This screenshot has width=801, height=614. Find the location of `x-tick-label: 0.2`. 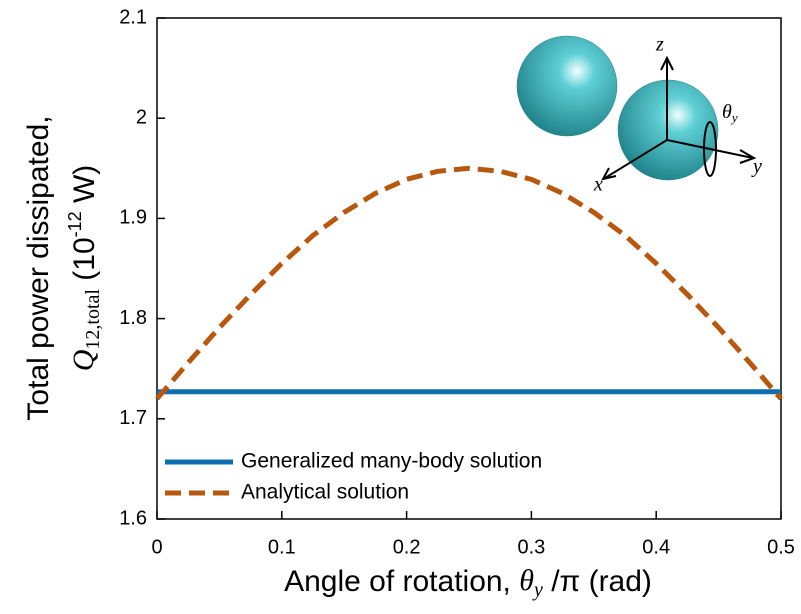

x-tick-label: 0.2 is located at coordinates (407, 547).